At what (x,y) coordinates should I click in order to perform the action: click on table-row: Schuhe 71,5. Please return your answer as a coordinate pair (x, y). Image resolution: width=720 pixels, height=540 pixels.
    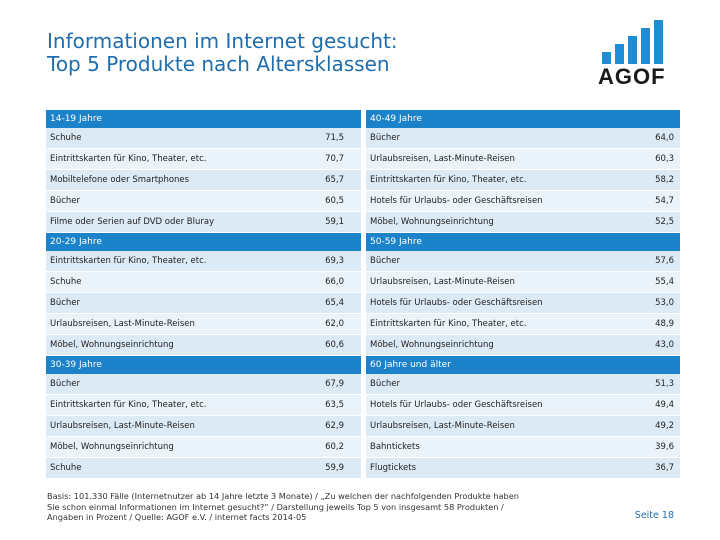
    Looking at the image, I should click on (203, 138).